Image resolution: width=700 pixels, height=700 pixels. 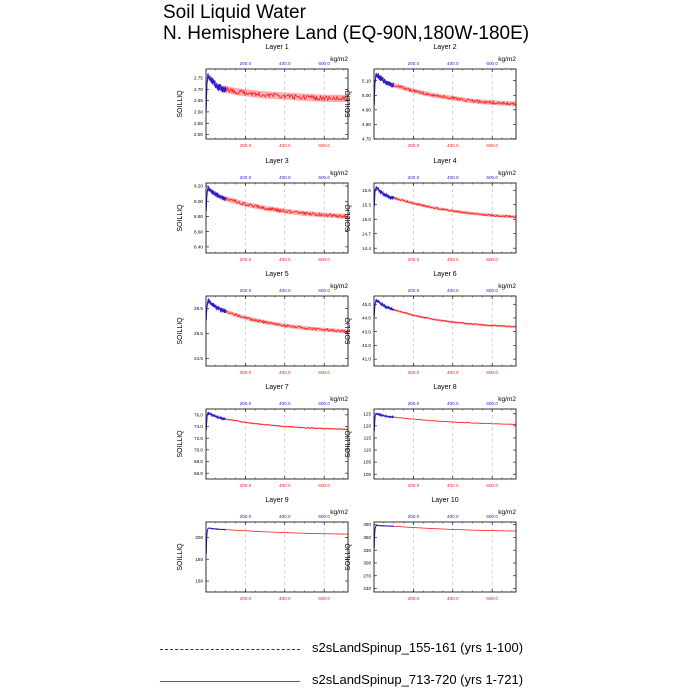 What do you see at coordinates (367, 425) in the screenshot?
I see `y-tick-label: 120` at bounding box center [367, 425].